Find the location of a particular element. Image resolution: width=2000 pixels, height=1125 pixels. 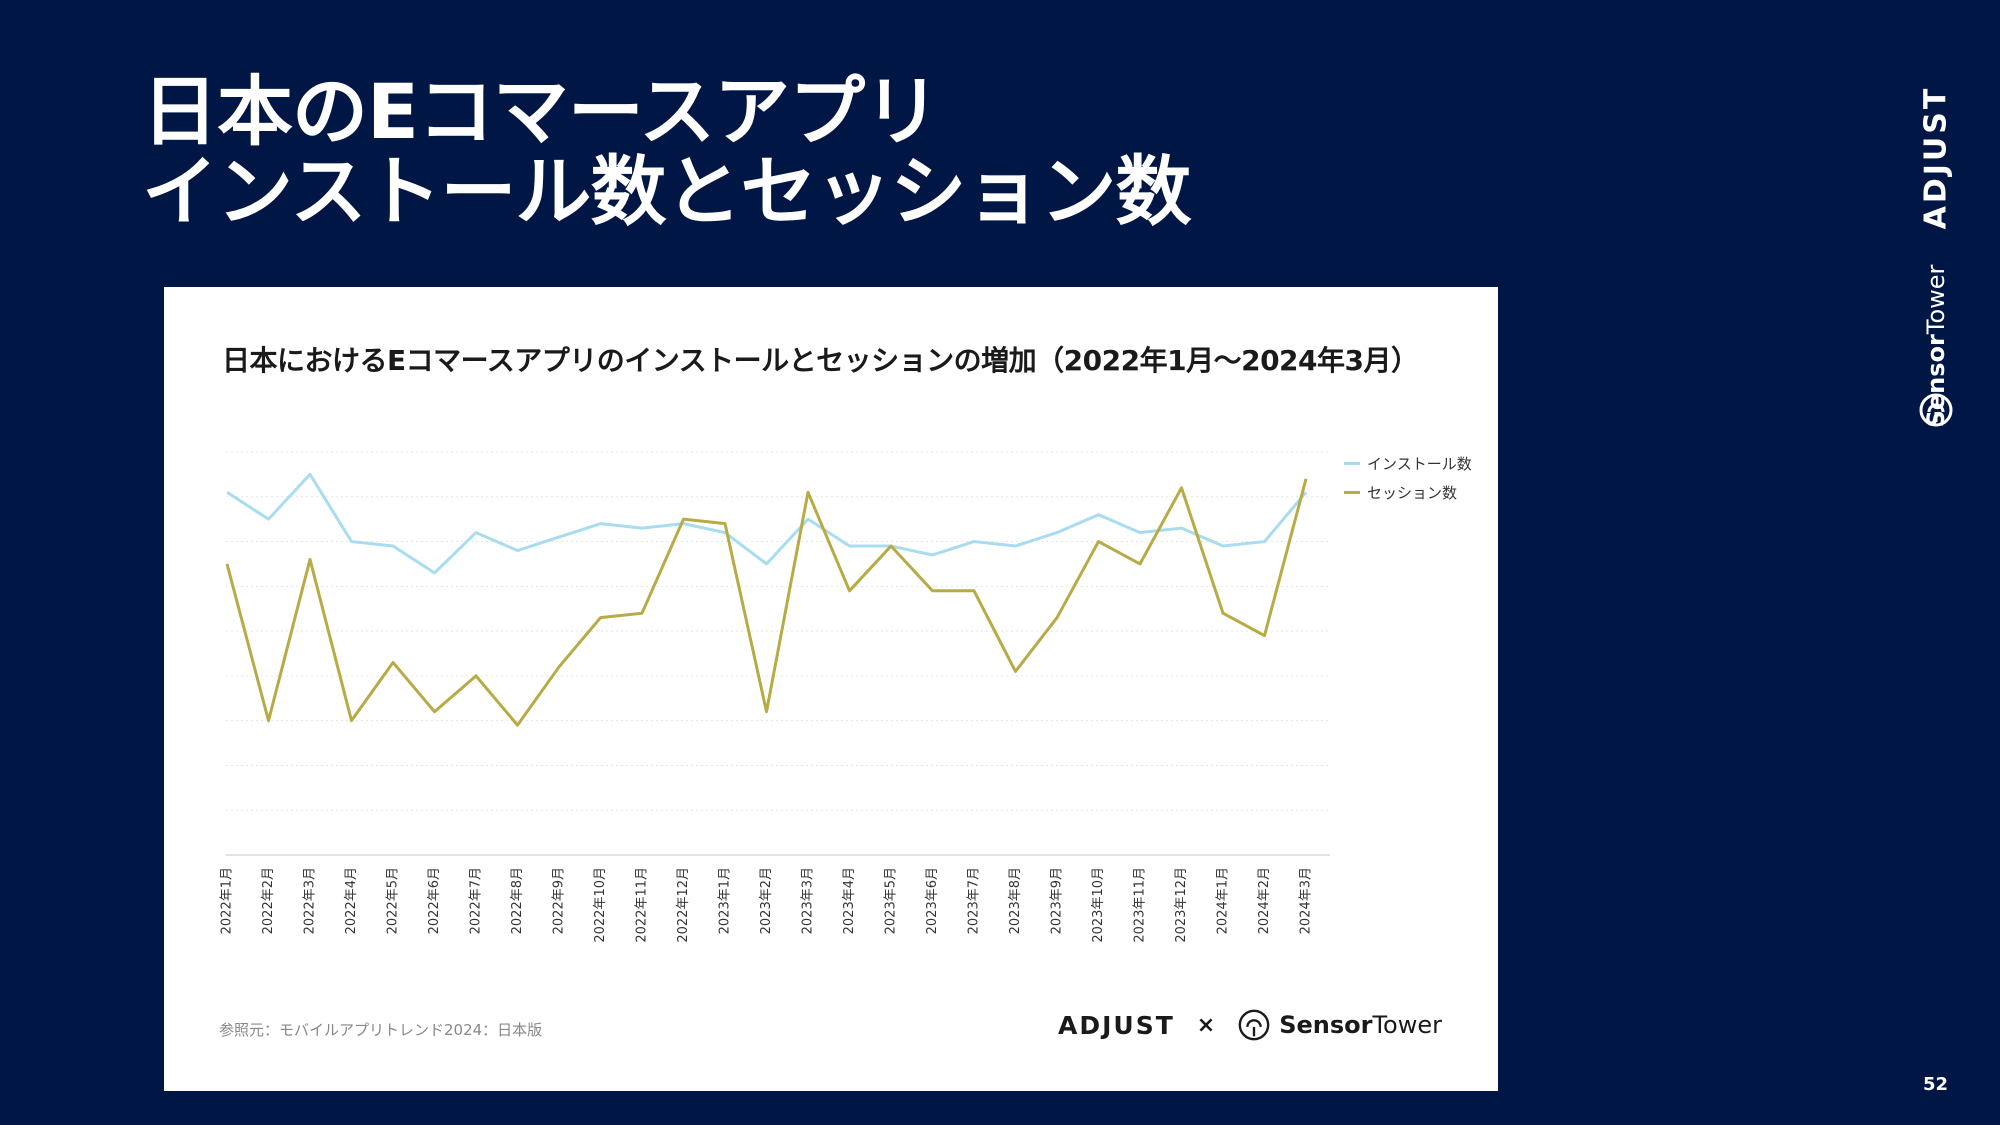

page-number: 52 is located at coordinates (1935, 1084).